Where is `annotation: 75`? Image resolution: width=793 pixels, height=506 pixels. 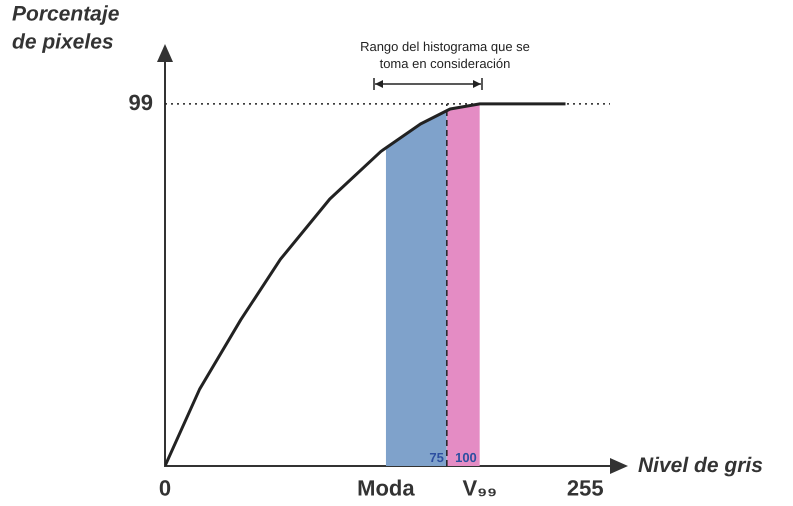 annotation: 75 is located at coordinates (436, 458).